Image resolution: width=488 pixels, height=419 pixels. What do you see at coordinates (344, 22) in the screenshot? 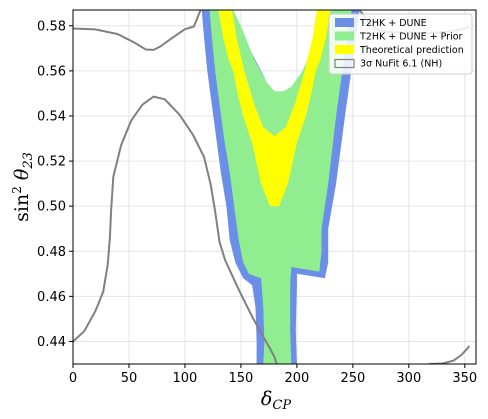
I see `t2hk_dune-legend-swatch` at bounding box center [344, 22].